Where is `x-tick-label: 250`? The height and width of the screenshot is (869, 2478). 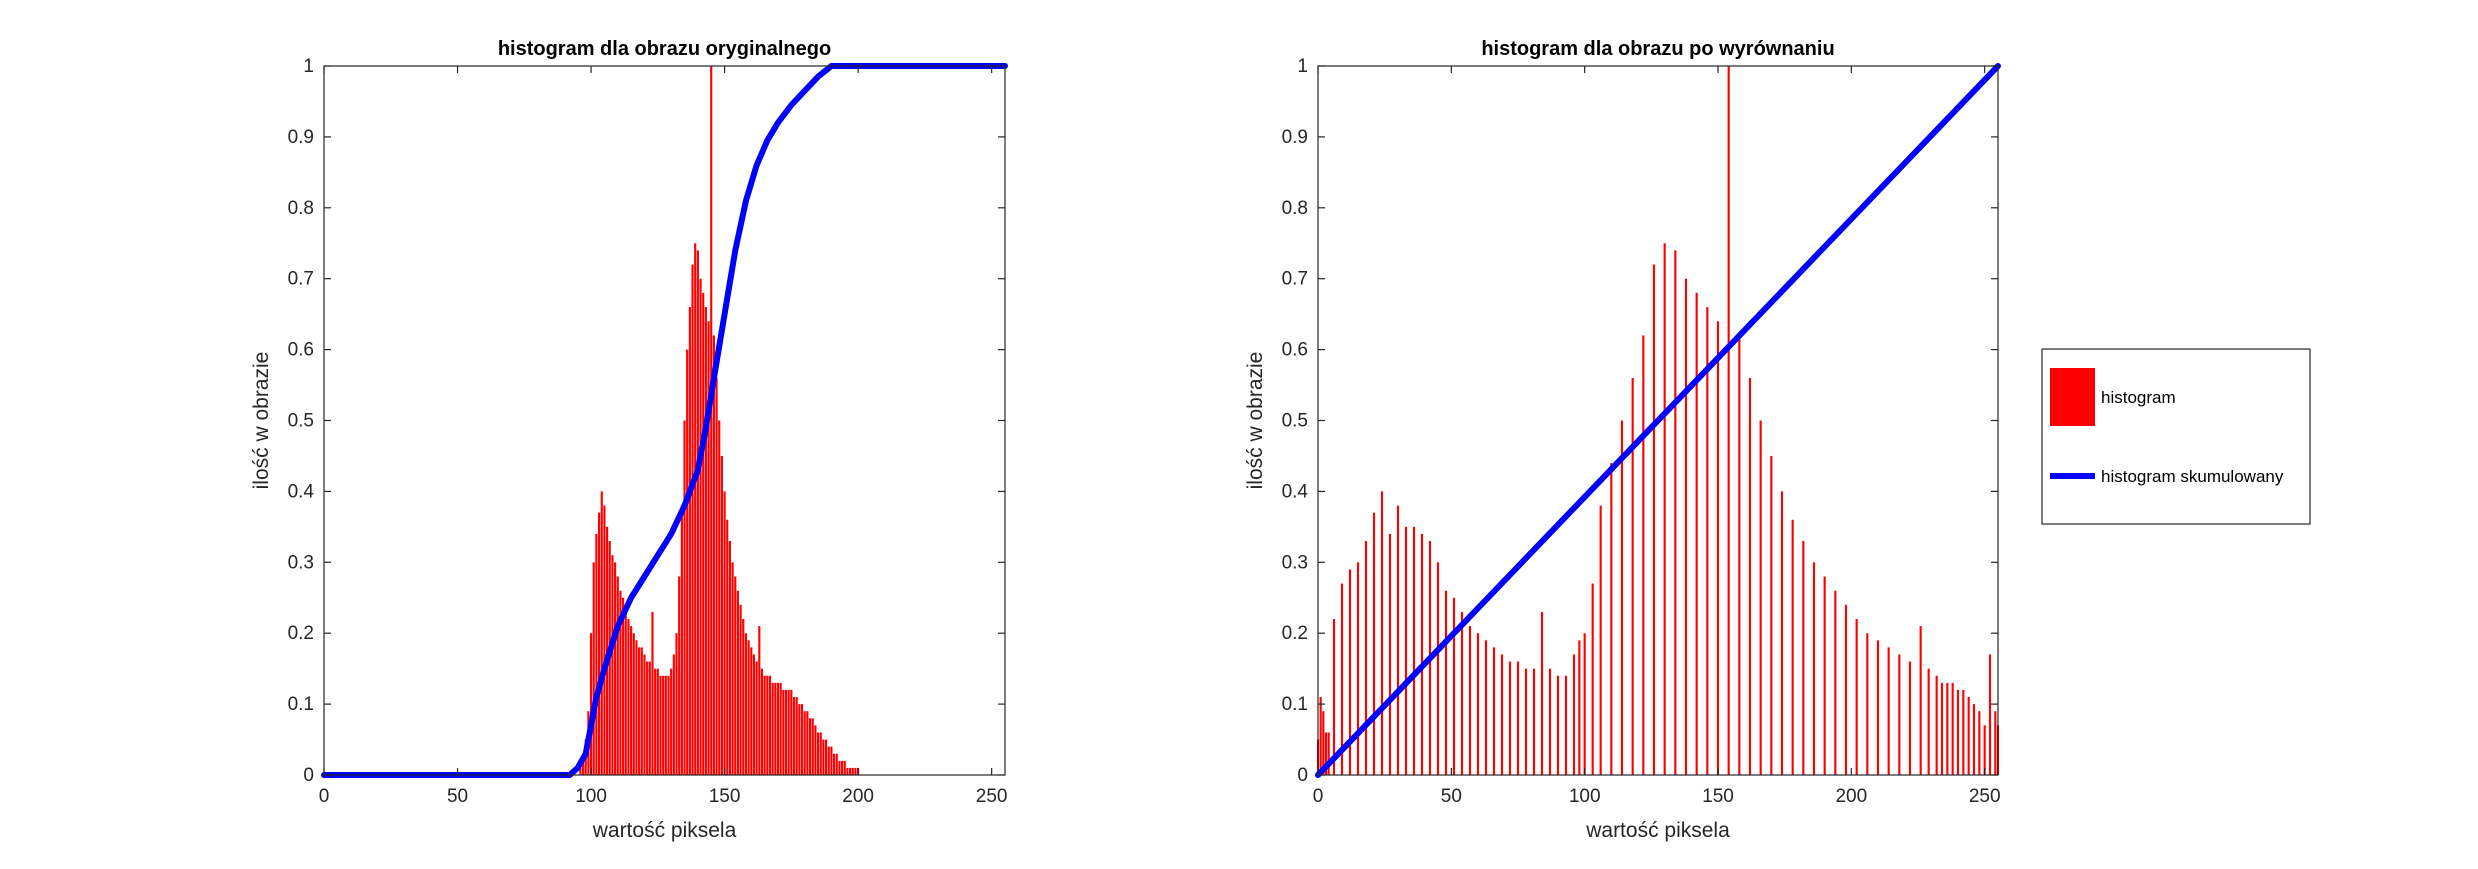
x-tick-label: 250 is located at coordinates (992, 796).